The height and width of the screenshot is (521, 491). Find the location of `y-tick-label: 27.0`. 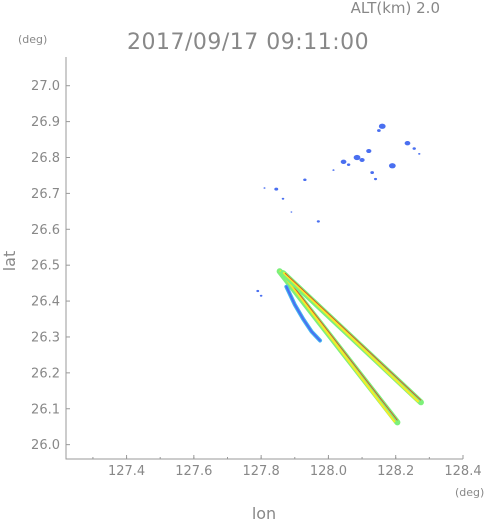

y-tick-label: 27.0 is located at coordinates (45, 86).